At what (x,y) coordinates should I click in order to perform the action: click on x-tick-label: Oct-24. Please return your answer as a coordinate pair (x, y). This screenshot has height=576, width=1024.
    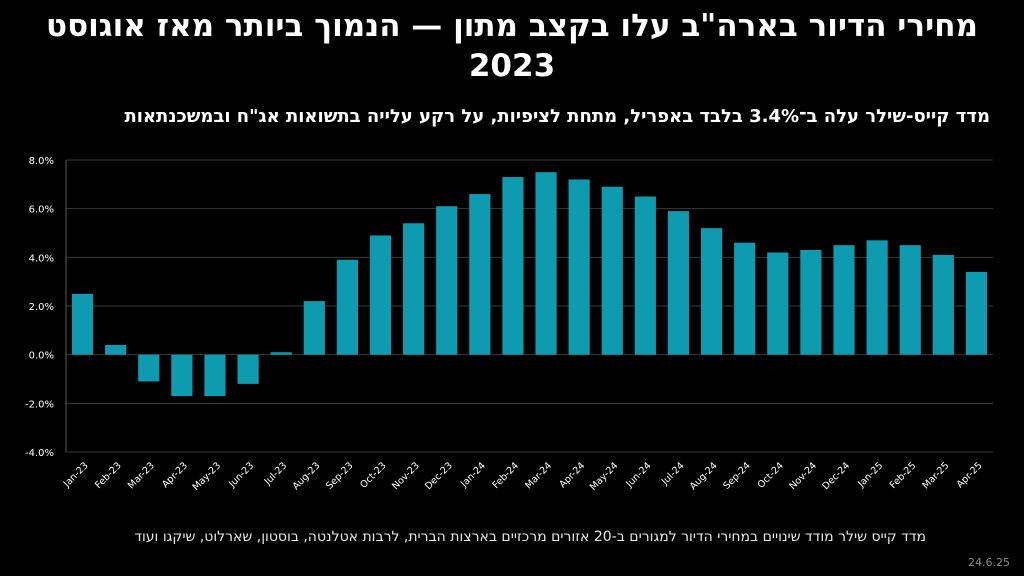
    Looking at the image, I should click on (771, 475).